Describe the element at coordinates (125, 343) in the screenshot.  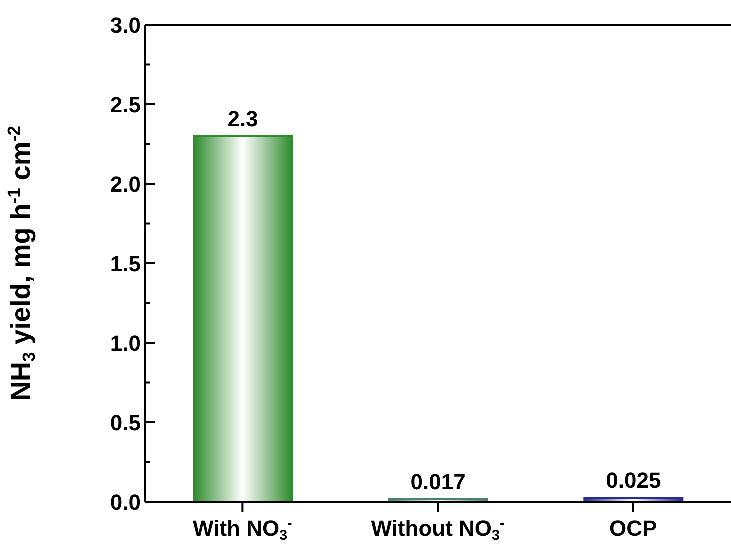
I see `y-tick-label: 1.0` at that location.